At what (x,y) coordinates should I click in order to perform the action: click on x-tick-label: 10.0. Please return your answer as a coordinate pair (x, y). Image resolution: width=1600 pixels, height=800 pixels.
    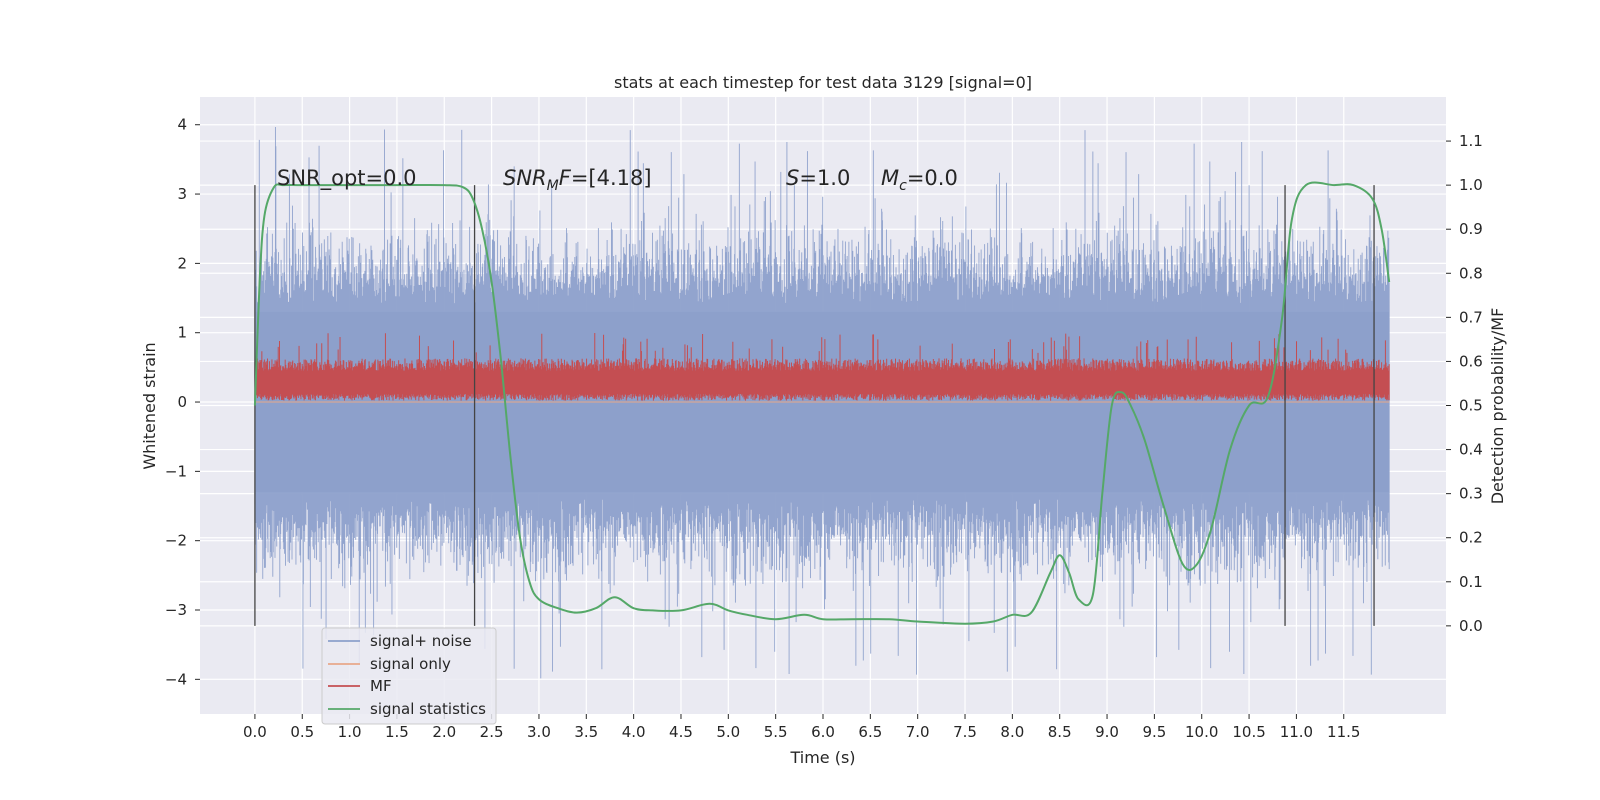
    Looking at the image, I should click on (1201, 732).